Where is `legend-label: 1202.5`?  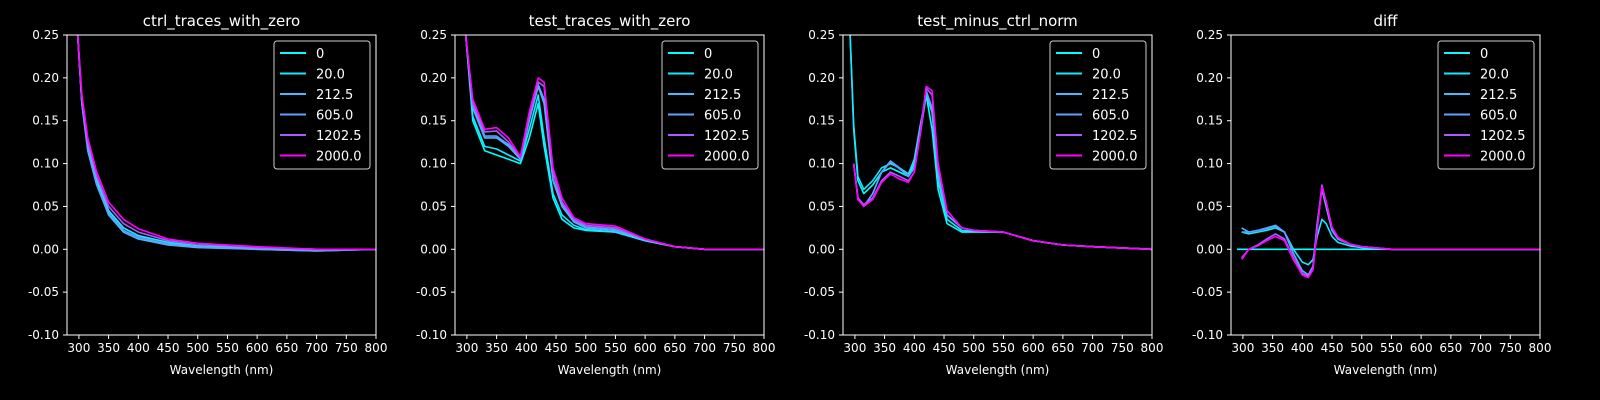
legend-label: 1202.5 is located at coordinates (1115, 136).